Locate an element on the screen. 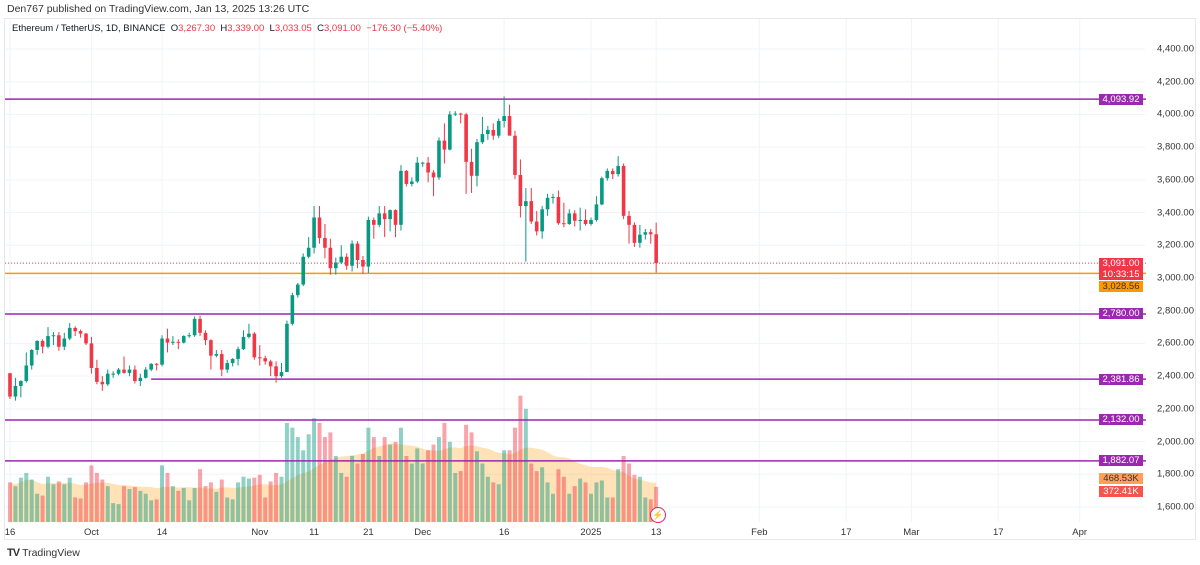 This screenshot has width=1200, height=565. price-tick-label: 1,600.00 is located at coordinates (1175, 507).